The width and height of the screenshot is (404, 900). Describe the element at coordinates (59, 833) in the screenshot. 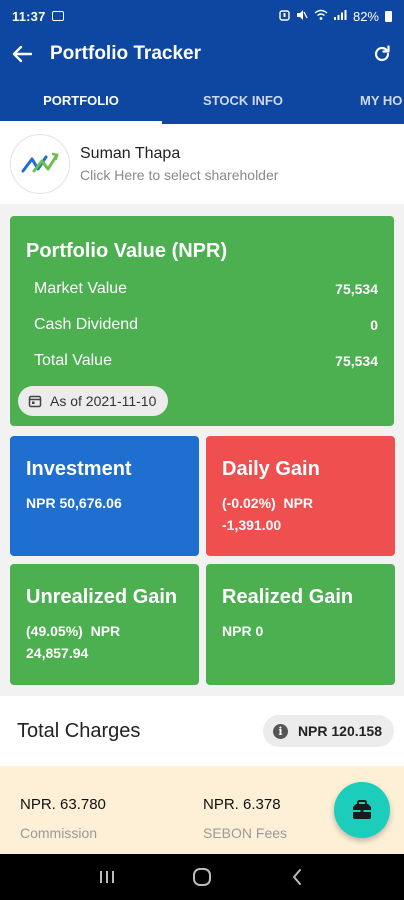

I see `commission-label: Commission` at that location.